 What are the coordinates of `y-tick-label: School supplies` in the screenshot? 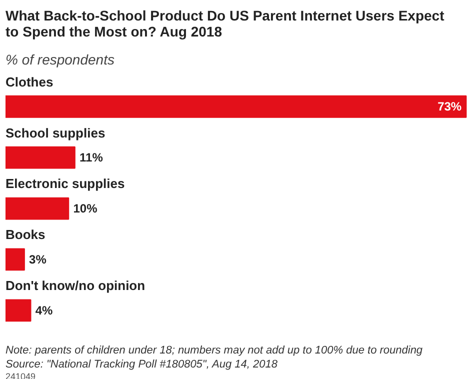 It's located at (56, 132).